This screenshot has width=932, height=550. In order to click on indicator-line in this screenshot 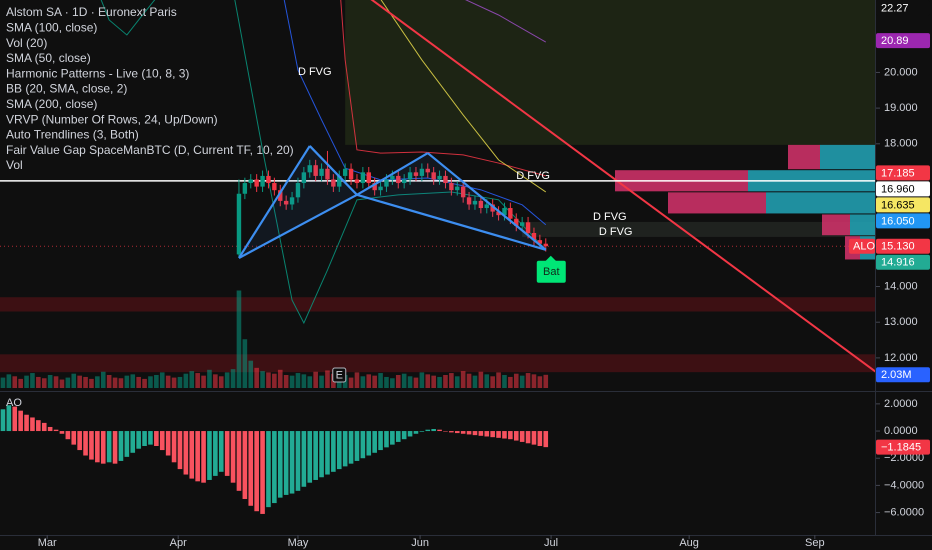, I will do `click(463, 96)`.